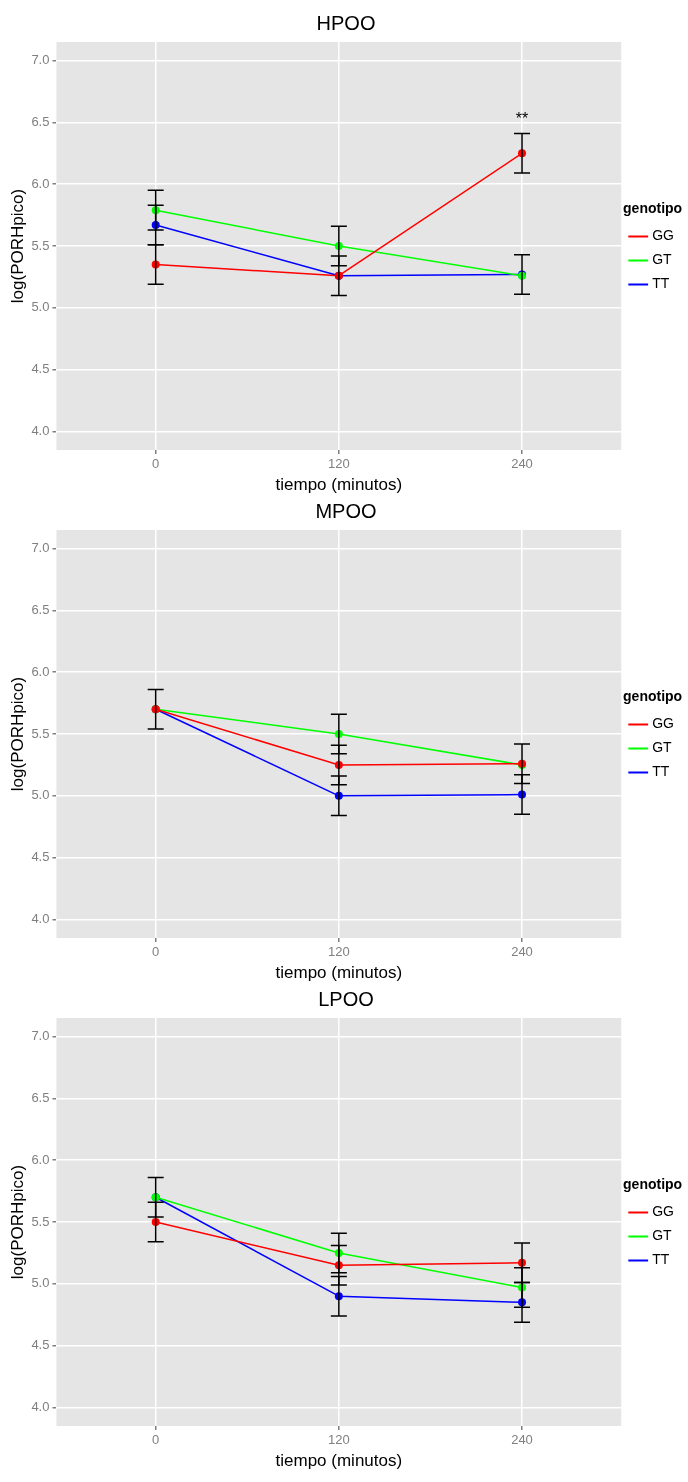 Image resolution: width=688 pixels, height=1482 pixels. What do you see at coordinates (346, 510) in the screenshot?
I see `chart-title: MPOO` at bounding box center [346, 510].